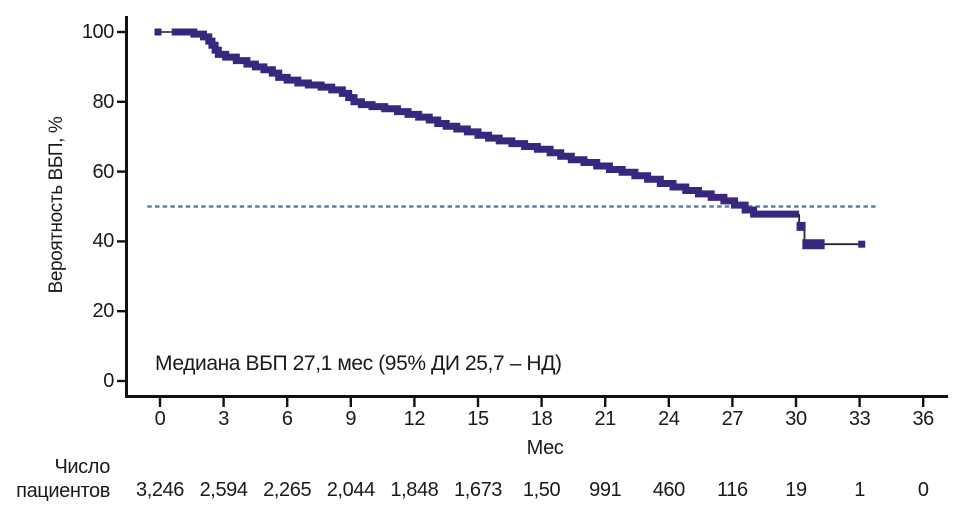 The width and height of the screenshot is (955, 522). What do you see at coordinates (55, 479) in the screenshot?
I see `risk-table-label: Число пациентов` at bounding box center [55, 479].